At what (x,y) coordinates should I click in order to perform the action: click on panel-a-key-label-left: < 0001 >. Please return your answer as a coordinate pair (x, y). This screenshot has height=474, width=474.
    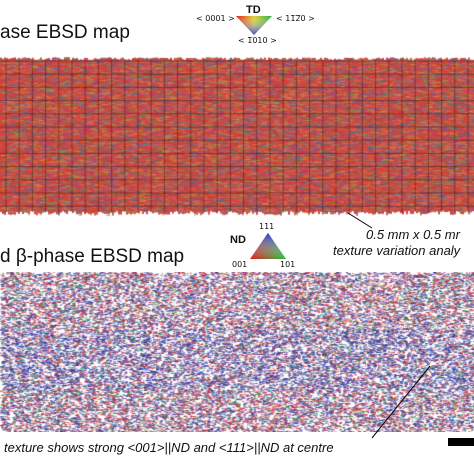
    Looking at the image, I should click on (215, 18).